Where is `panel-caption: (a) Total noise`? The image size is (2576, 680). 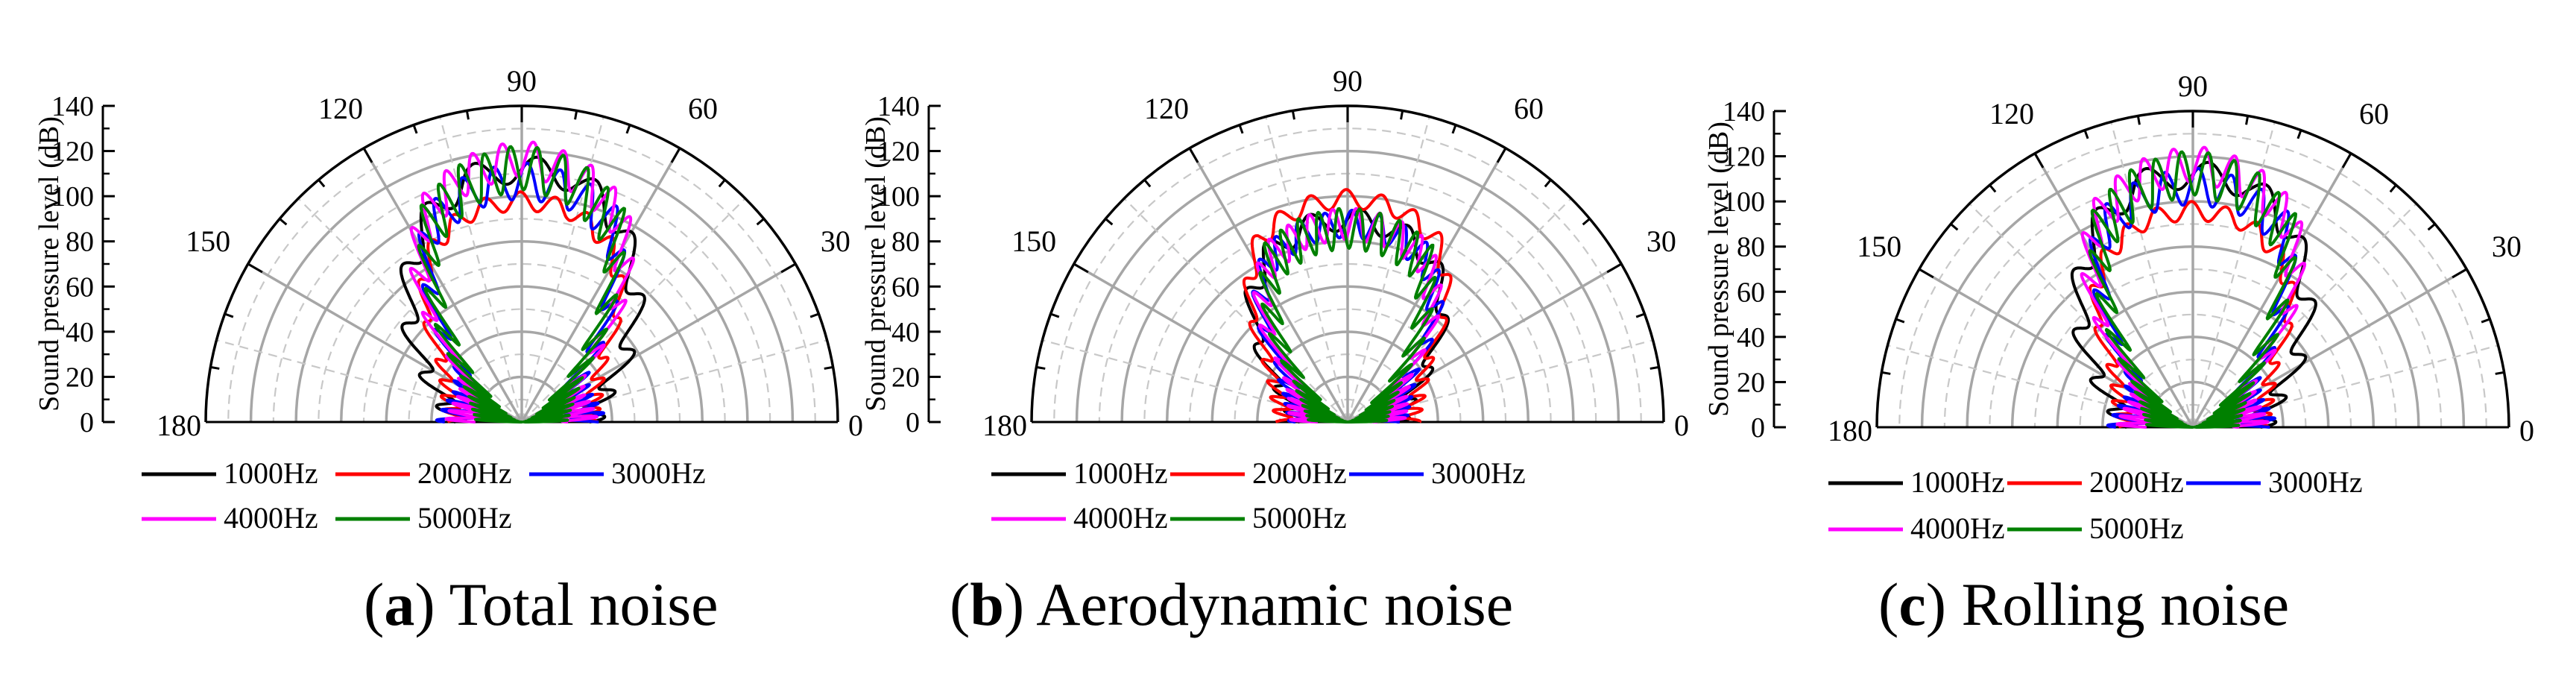
panel-caption: (a) Total noise is located at coordinates (542, 604).